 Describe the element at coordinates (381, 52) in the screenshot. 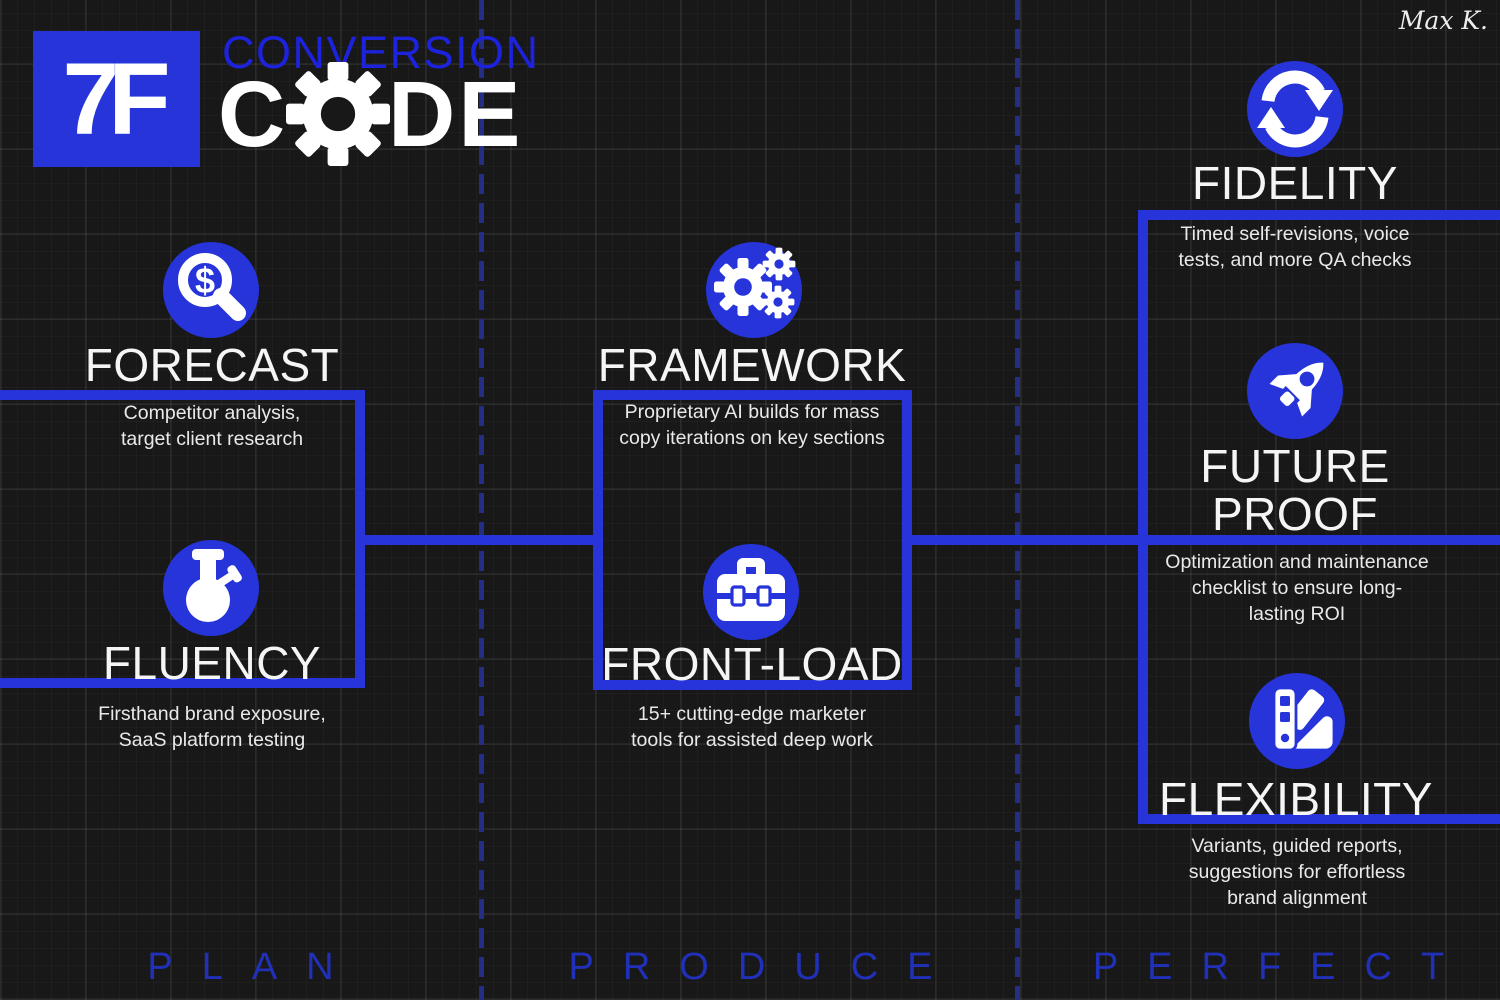

I see `logo-conversion-text: CONVERSION` at that location.